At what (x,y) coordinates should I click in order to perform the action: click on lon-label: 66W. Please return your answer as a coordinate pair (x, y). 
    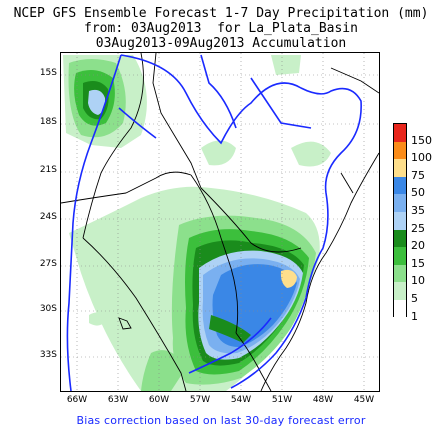
    Looking at the image, I should click on (77, 400).